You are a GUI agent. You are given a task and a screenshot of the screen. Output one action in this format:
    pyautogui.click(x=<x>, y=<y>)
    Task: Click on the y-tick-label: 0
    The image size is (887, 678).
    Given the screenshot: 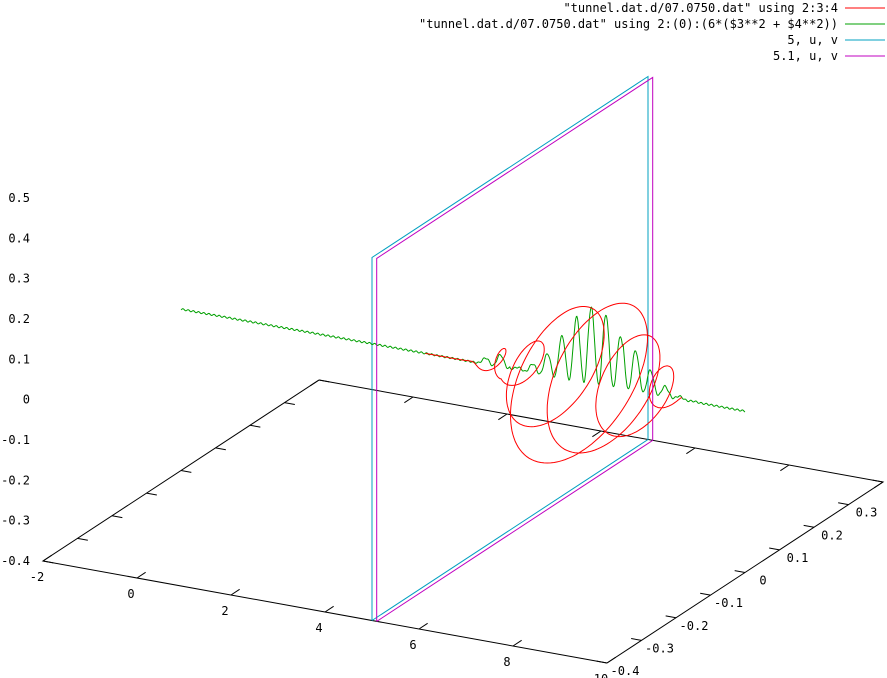 What is the action you would take?
    pyautogui.click(x=762, y=581)
    